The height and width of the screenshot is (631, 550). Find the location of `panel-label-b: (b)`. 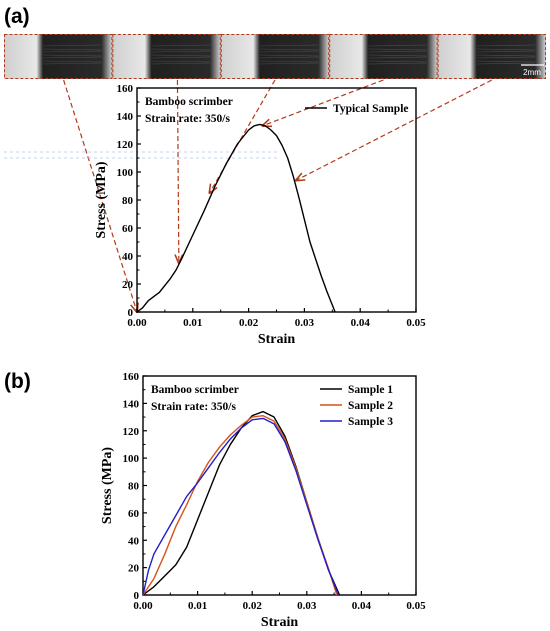

panel-label-b: (b) is located at coordinates (17, 381).